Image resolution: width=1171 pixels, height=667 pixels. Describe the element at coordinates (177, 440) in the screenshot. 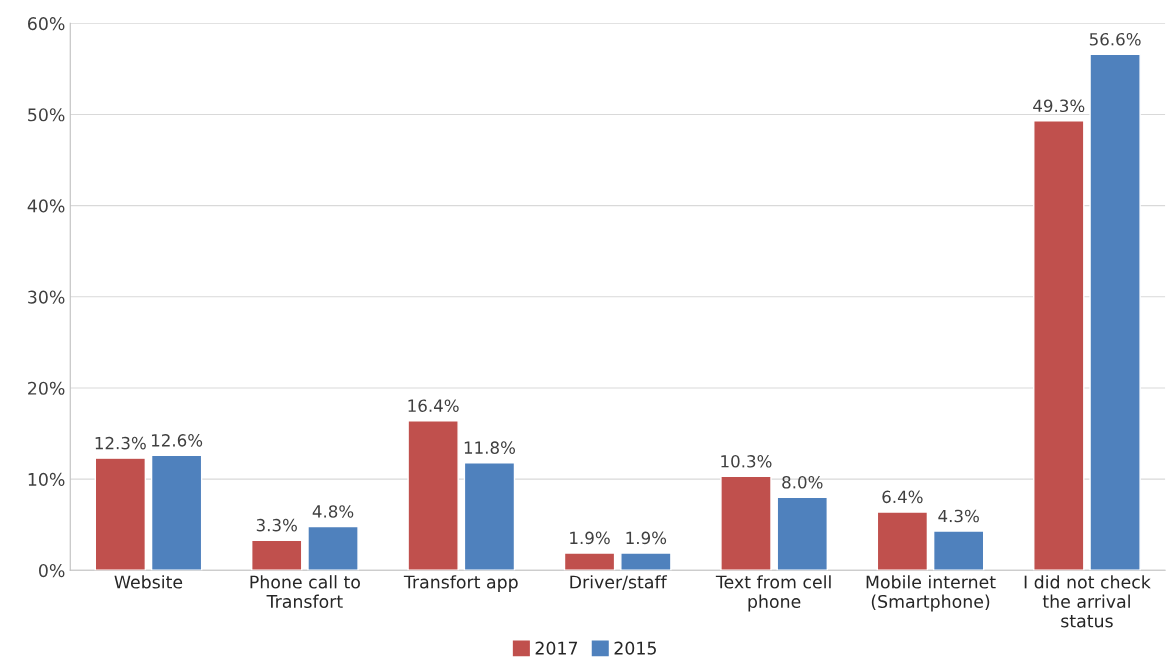

I see `data-label: 12.6%` at that location.